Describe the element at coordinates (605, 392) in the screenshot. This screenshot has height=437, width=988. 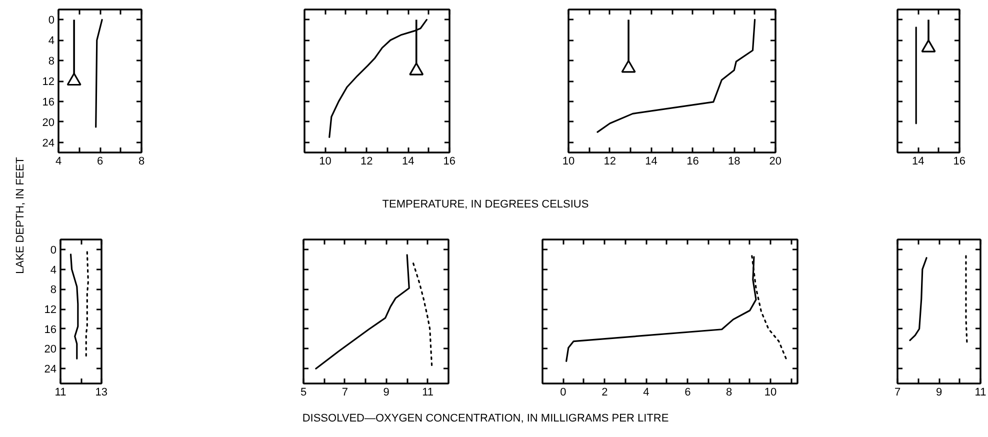
I see `x-tick-label: 2` at that location.